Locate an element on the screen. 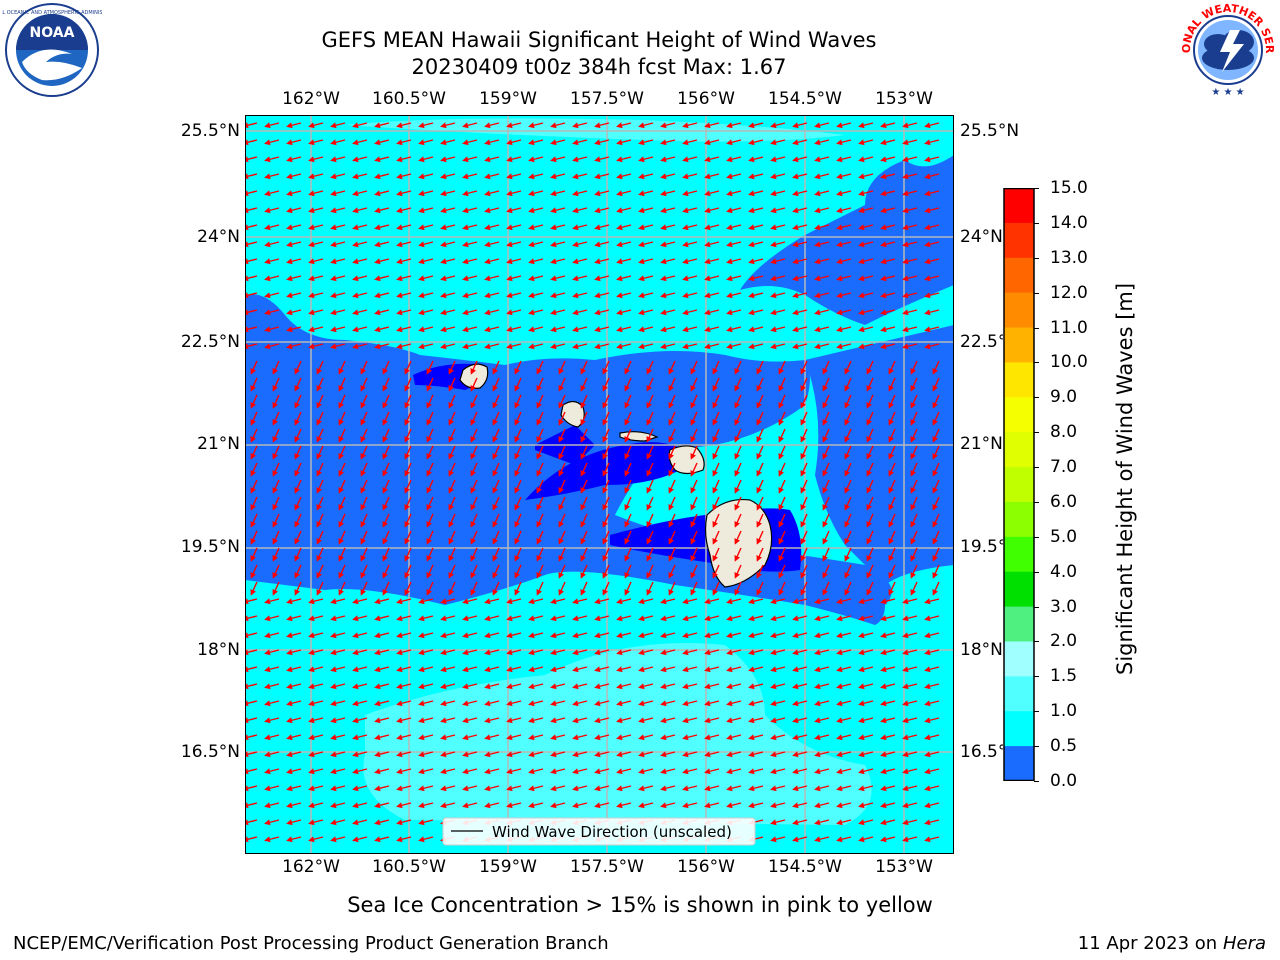 The height and width of the screenshot is (960, 1280). chart-title-line2: 20230409 t00z 384h fcst Max: 1.67 is located at coordinates (599, 67).